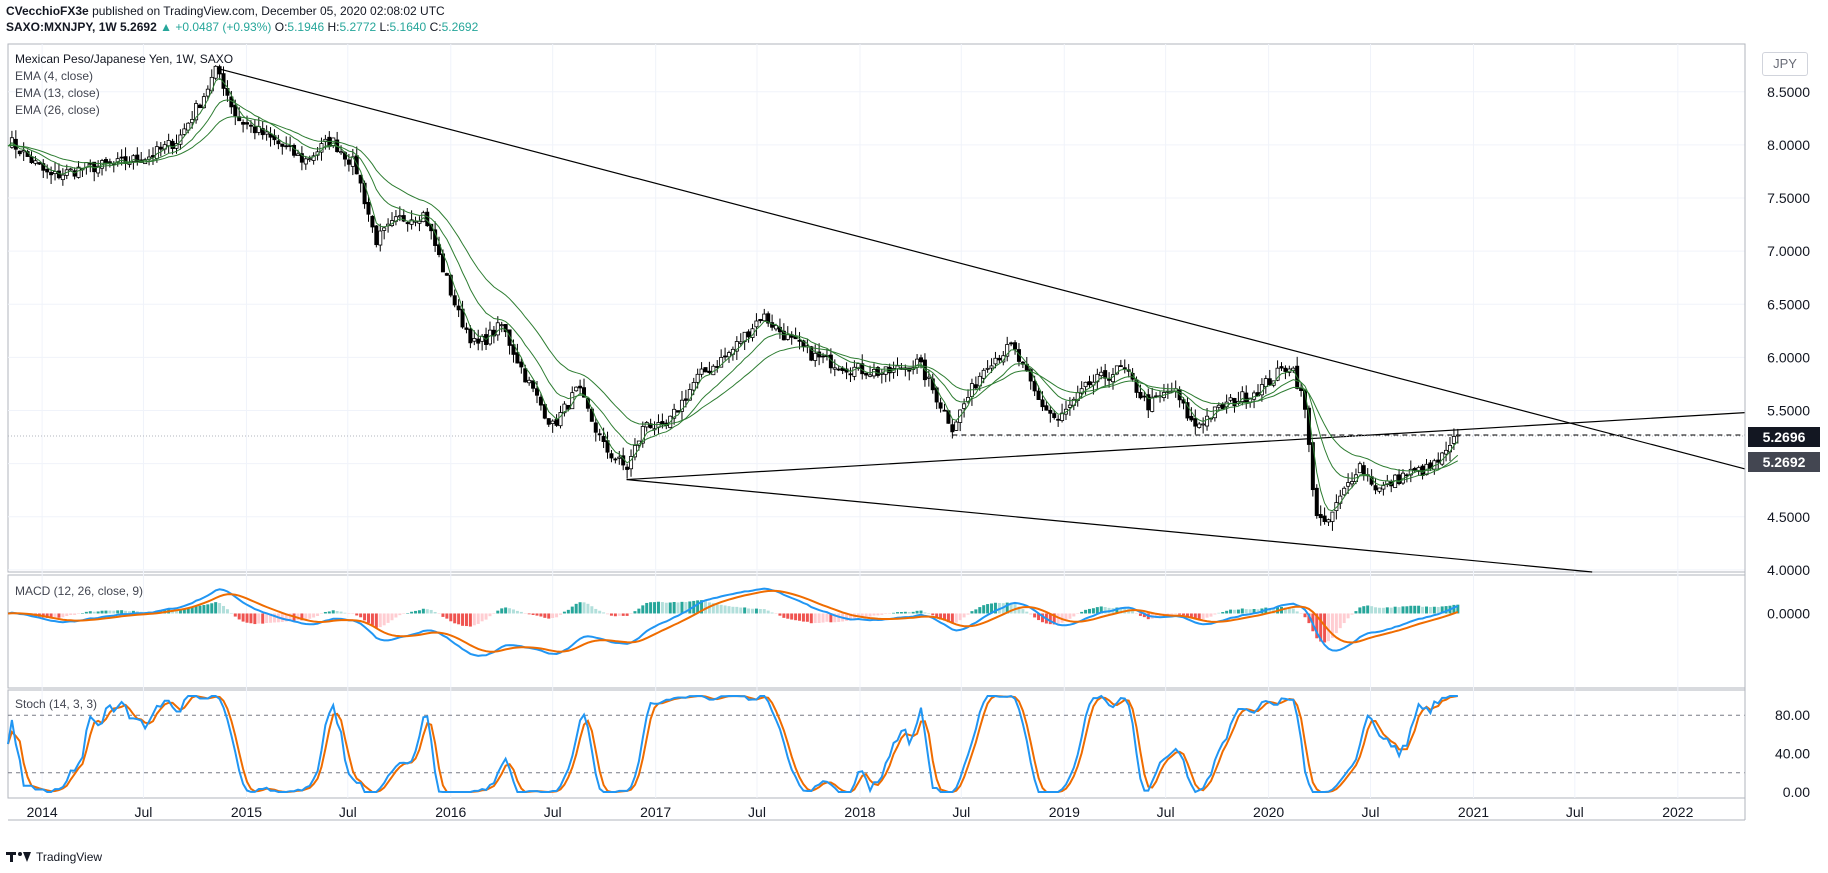  Describe the element at coordinates (57, 110) in the screenshot. I see `legend-ema-26: EMA (26, close)` at that location.